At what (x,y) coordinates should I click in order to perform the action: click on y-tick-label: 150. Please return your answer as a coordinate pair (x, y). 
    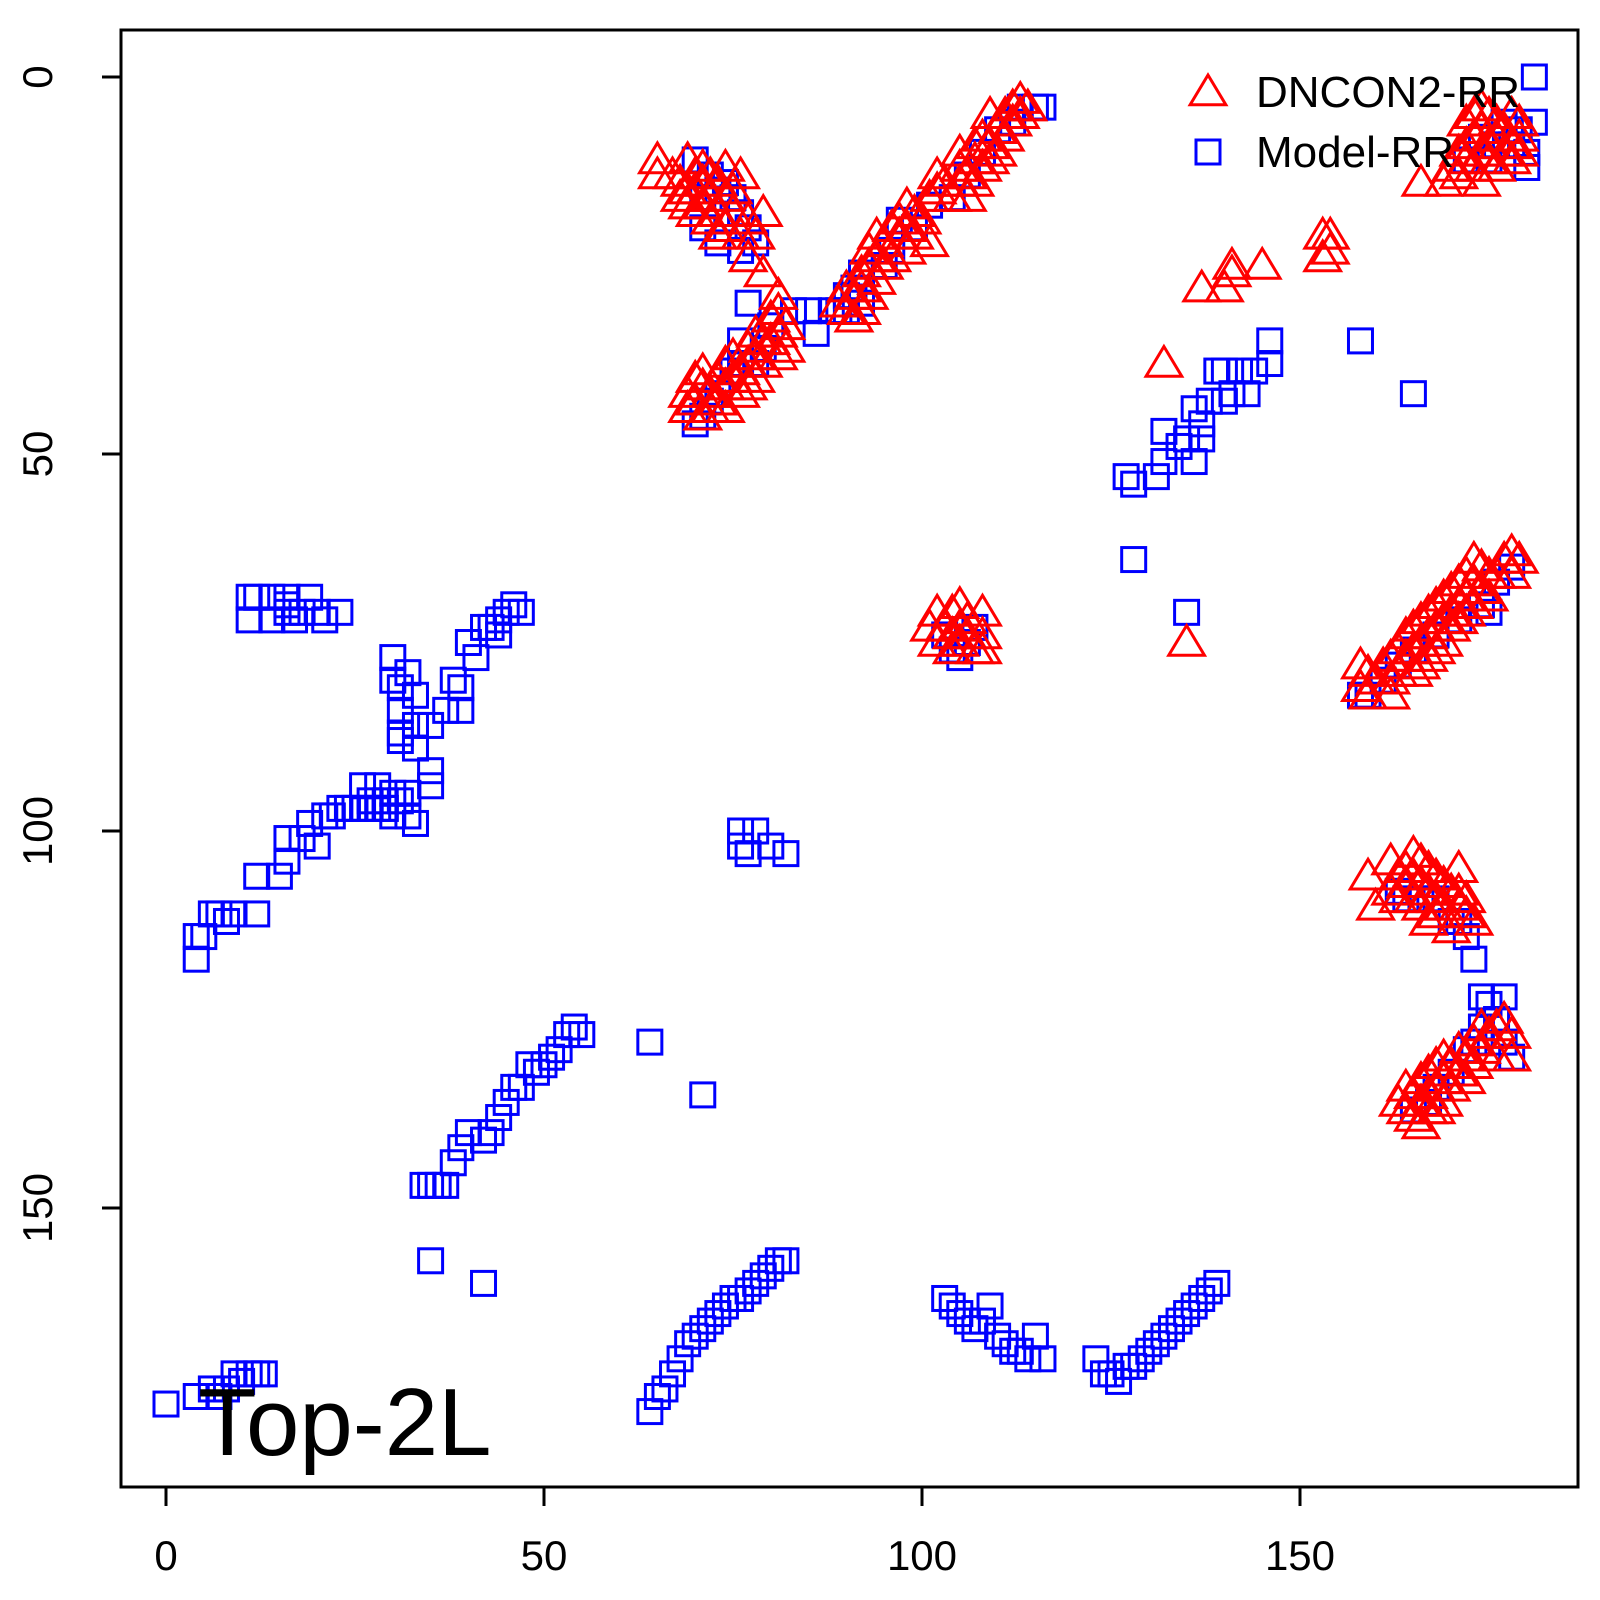
    Looking at the image, I should click on (37, 1208).